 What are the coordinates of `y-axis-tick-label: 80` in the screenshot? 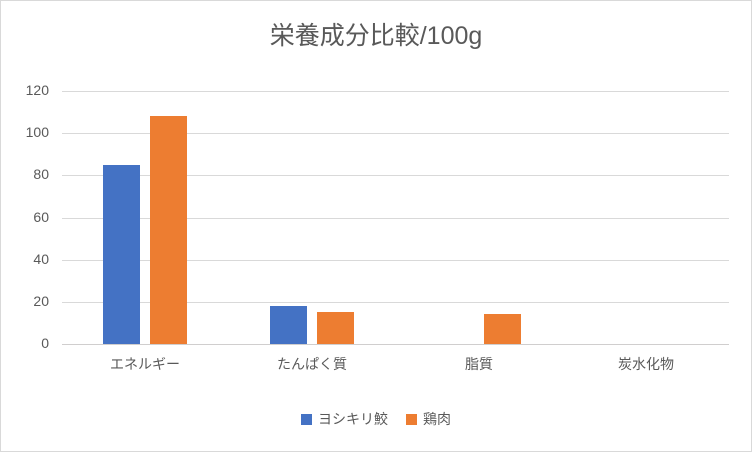 It's located at (41, 174).